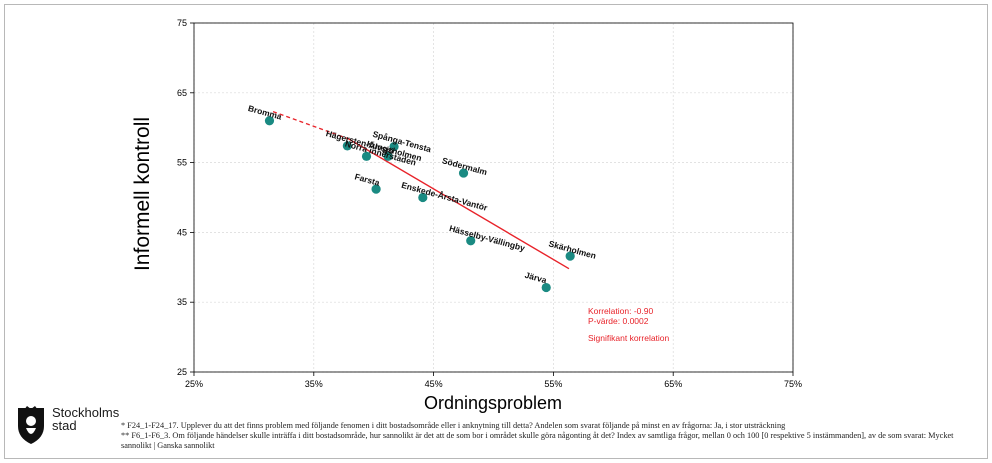  Describe the element at coordinates (673, 384) in the screenshot. I see `x-tick-label: 65%` at that location.